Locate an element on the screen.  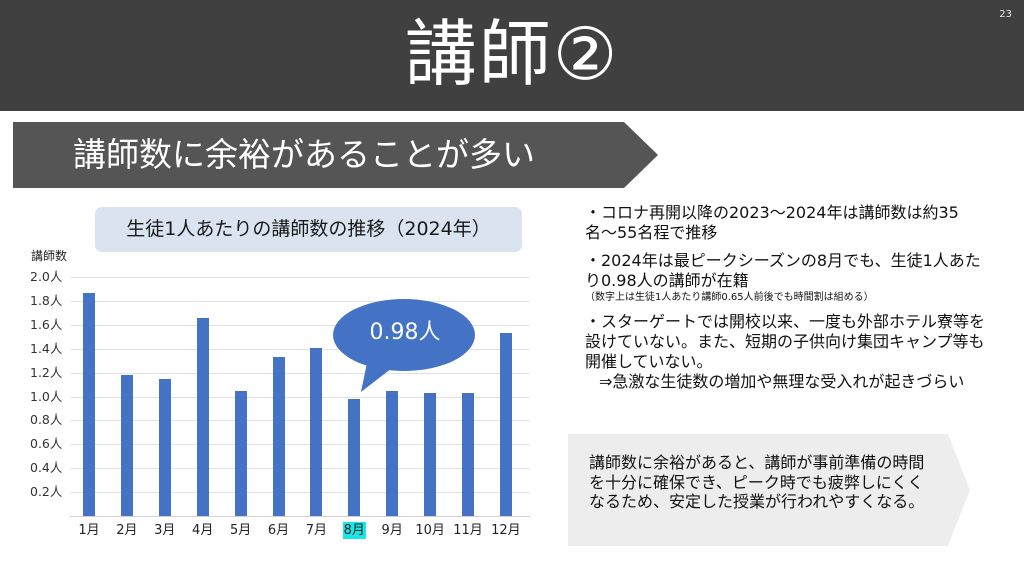
subtitle-banner: 講師数に余裕があることが多い is located at coordinates (335, 155).